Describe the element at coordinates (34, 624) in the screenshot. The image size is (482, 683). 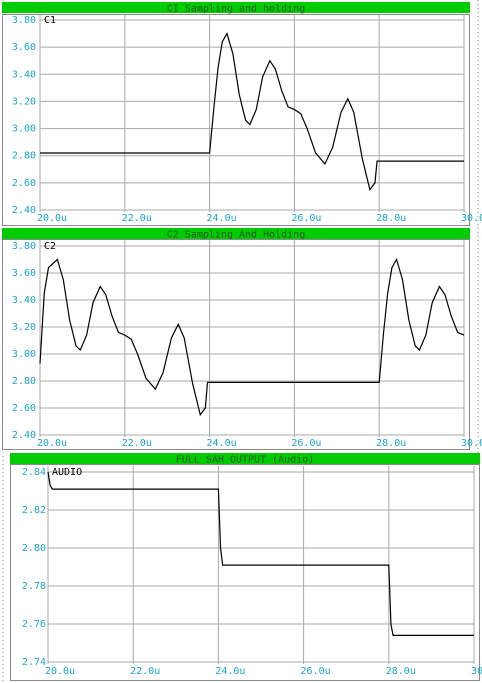
I see `y-tick-label: 2.76` at that location.